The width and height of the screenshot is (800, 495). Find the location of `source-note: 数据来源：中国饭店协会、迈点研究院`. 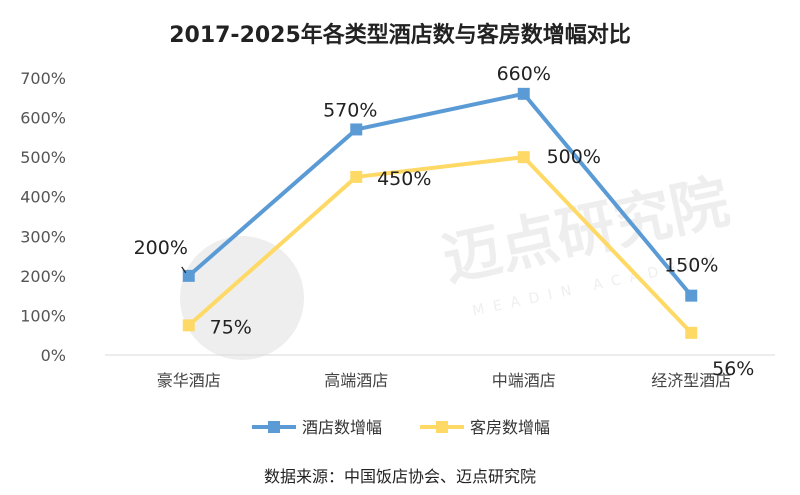

source-note: 数据来源：中国饭店协会、迈点研究院 is located at coordinates (400, 476).